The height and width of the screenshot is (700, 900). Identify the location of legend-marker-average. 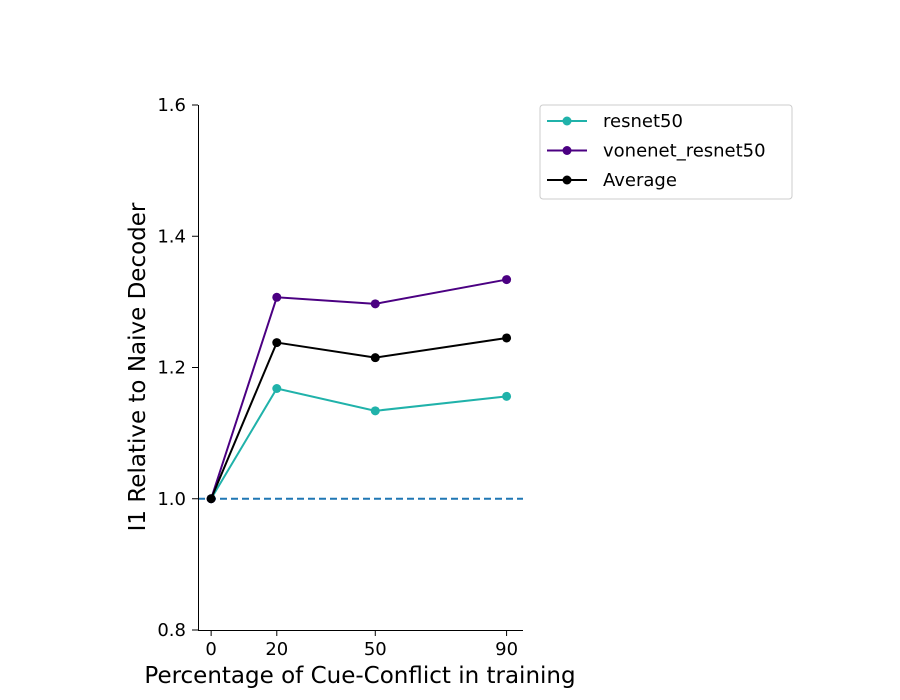
(567, 180).